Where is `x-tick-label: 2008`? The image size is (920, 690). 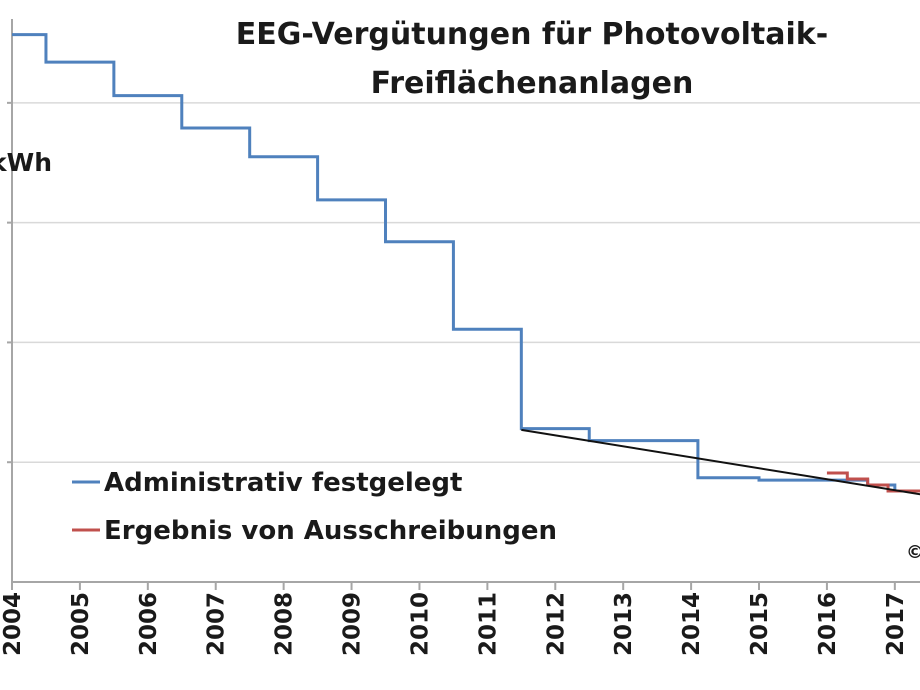
x-tick-label: 2008 is located at coordinates (285, 624).